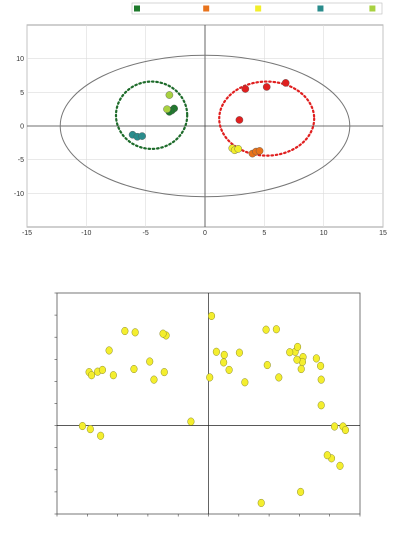 The image size is (401, 555). Describe the element at coordinates (320, 8) in the screenshot. I see `legend-swatch-inca-orange` at that location.